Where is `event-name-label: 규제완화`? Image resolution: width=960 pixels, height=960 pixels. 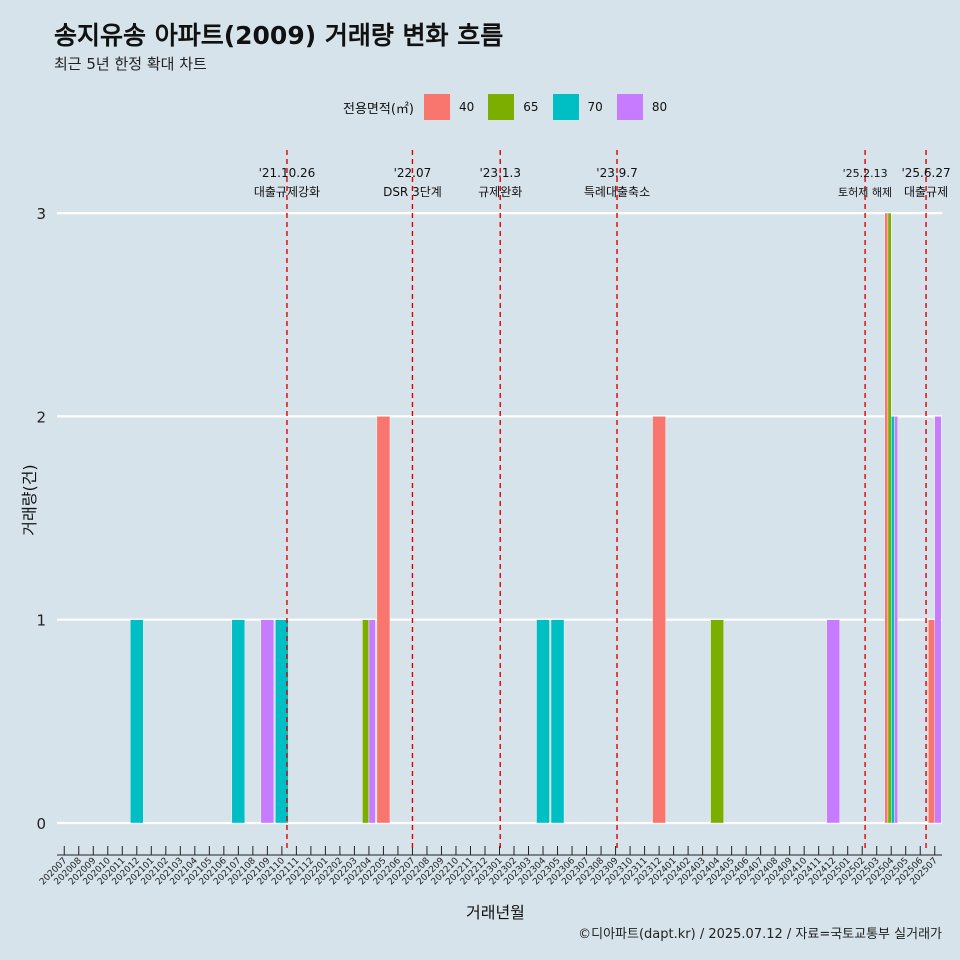 event-name-label: 규제완화 is located at coordinates (500, 192).